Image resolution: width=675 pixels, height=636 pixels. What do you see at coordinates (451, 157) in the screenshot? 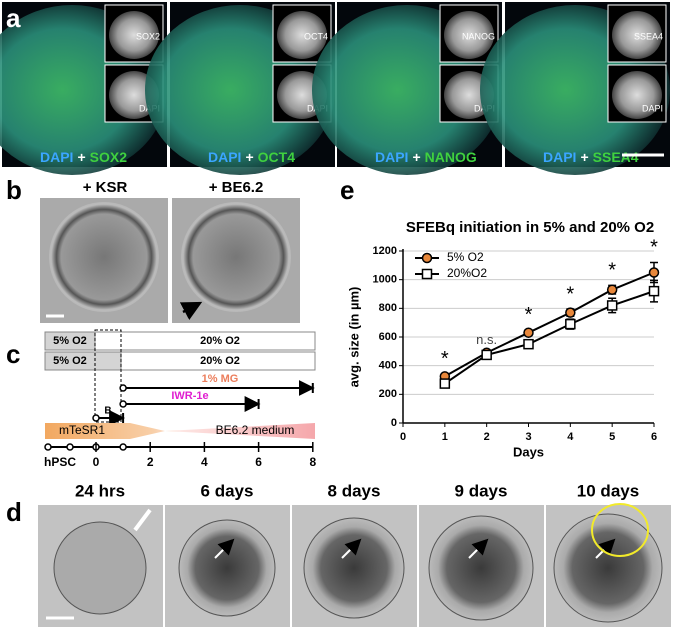
I see `caption-part: NANOG` at bounding box center [451, 157].